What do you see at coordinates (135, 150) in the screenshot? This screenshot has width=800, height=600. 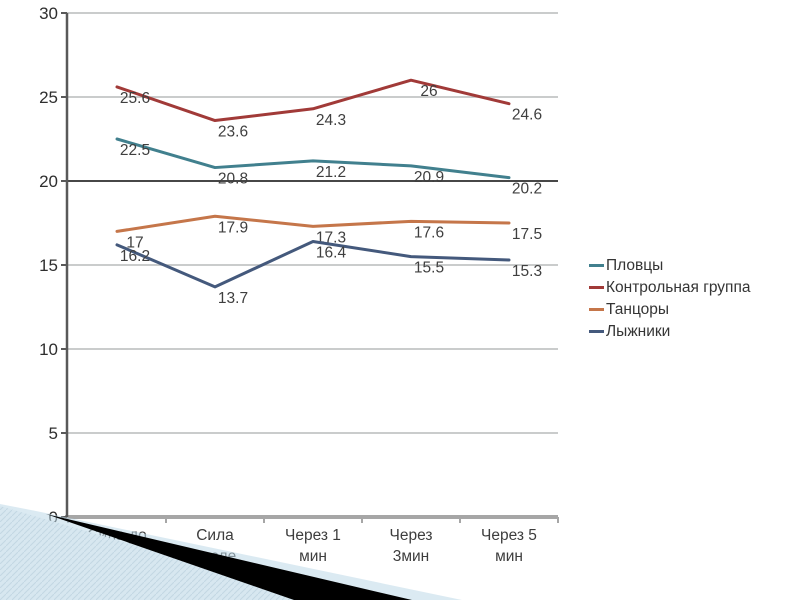 I see `data-label: 22.5` at bounding box center [135, 150].